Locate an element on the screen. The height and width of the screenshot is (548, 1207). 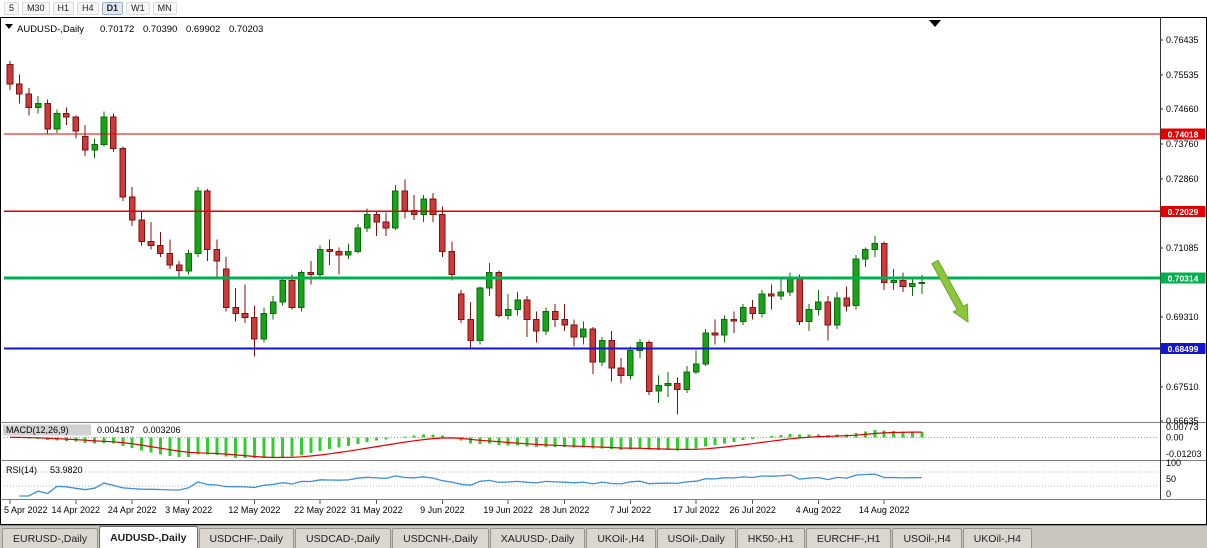
chart-shift-marker is located at coordinates (935, 23).